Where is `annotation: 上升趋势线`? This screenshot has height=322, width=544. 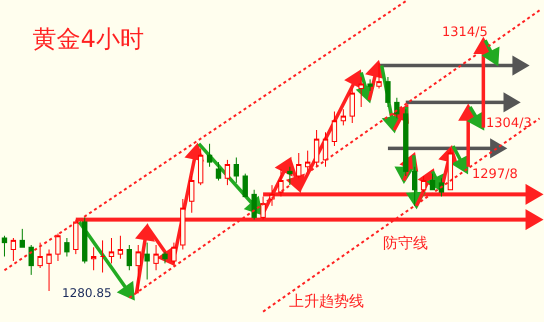
annotation: 上升趋势线 is located at coordinates (326, 301).